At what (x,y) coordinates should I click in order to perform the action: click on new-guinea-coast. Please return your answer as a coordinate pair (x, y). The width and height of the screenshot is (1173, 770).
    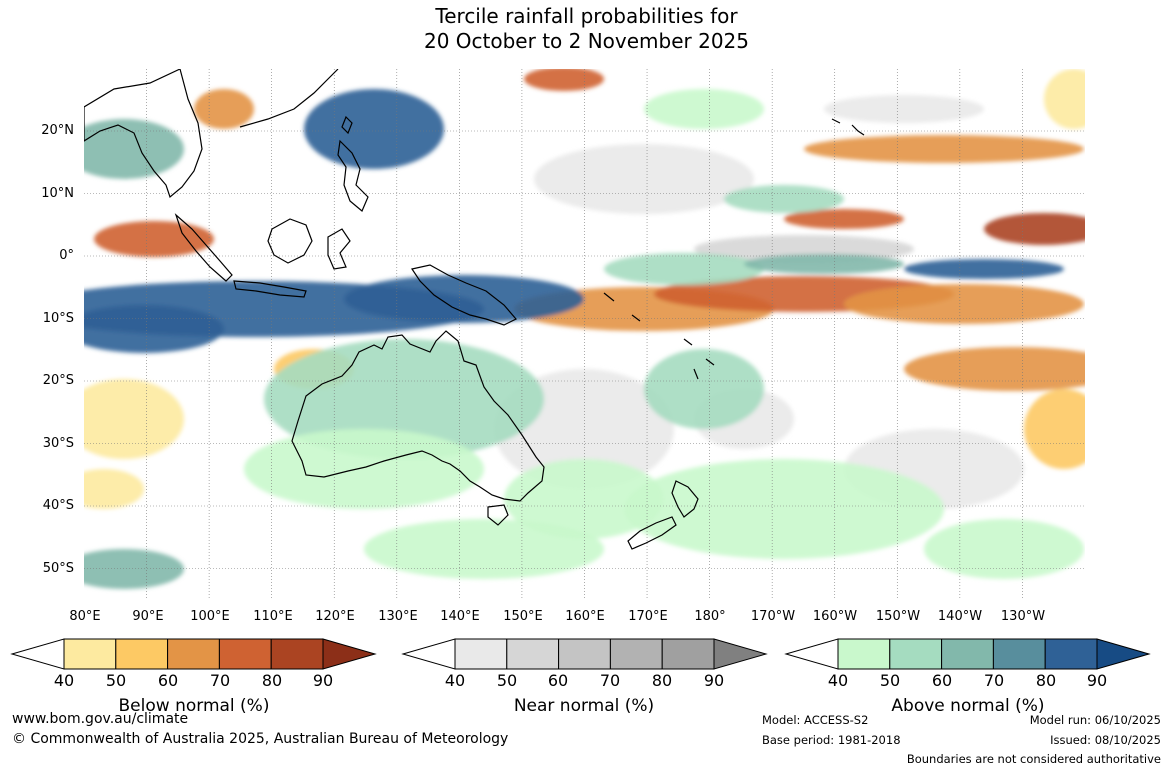
    Looking at the image, I should click on (464, 295).